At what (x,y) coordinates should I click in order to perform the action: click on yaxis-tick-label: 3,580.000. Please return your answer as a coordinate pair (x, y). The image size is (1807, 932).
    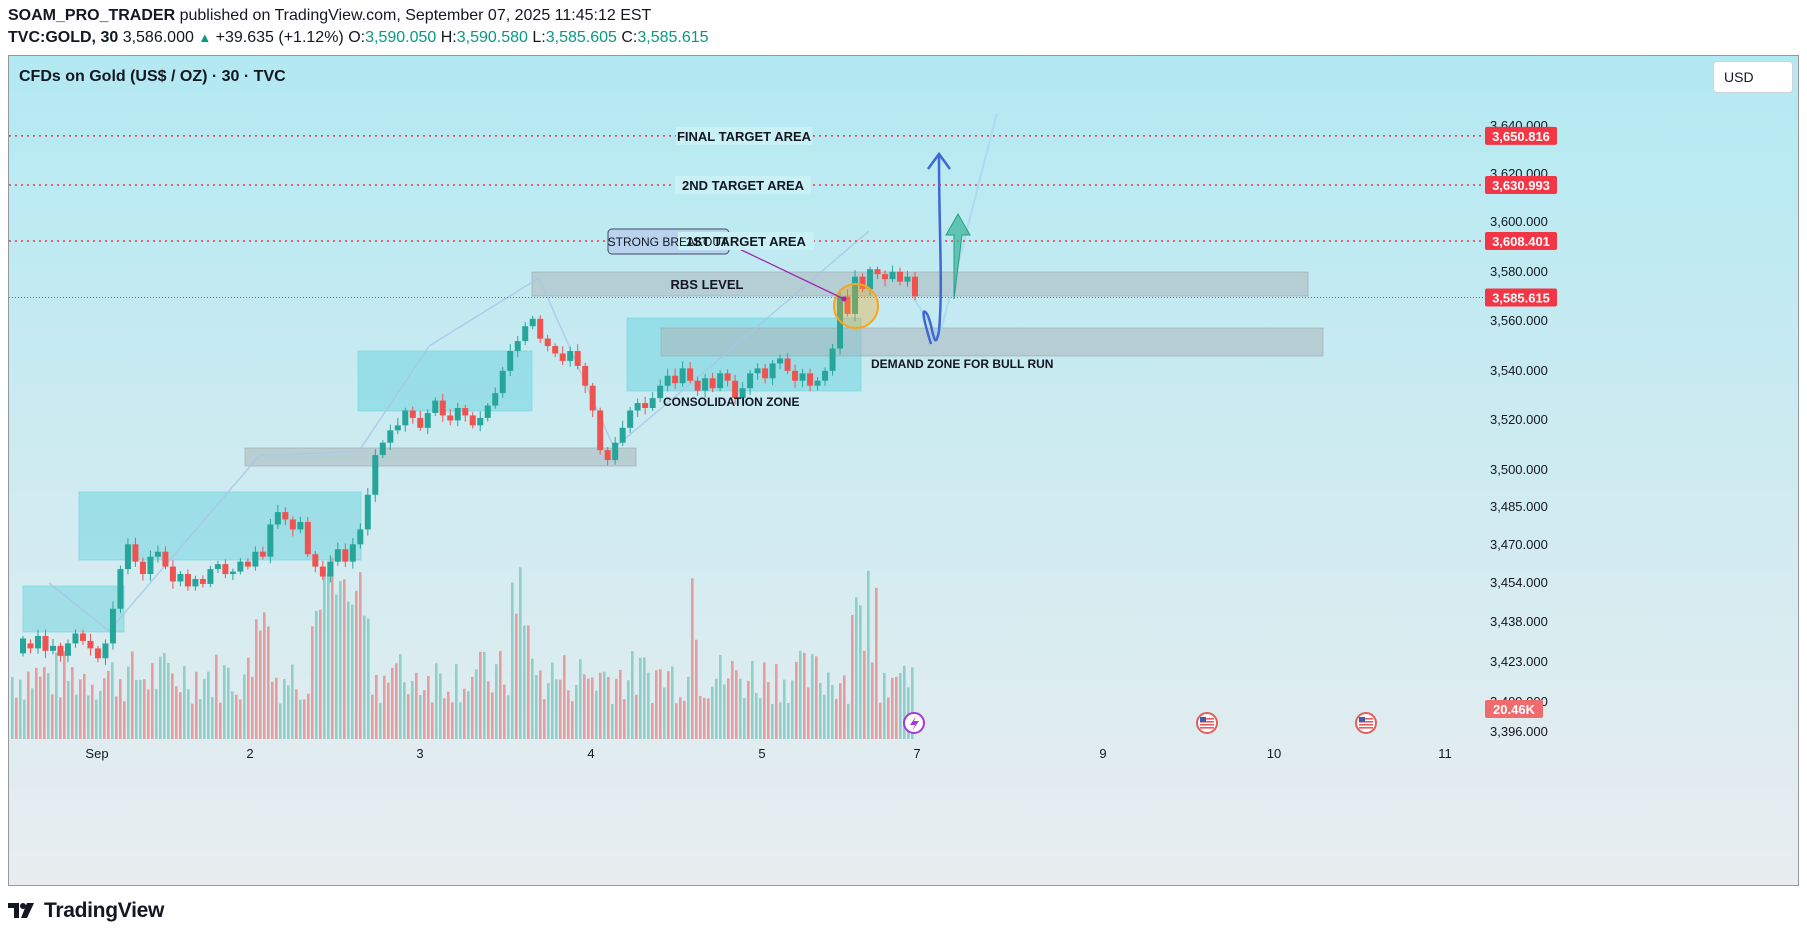
    Looking at the image, I should click on (1519, 271).